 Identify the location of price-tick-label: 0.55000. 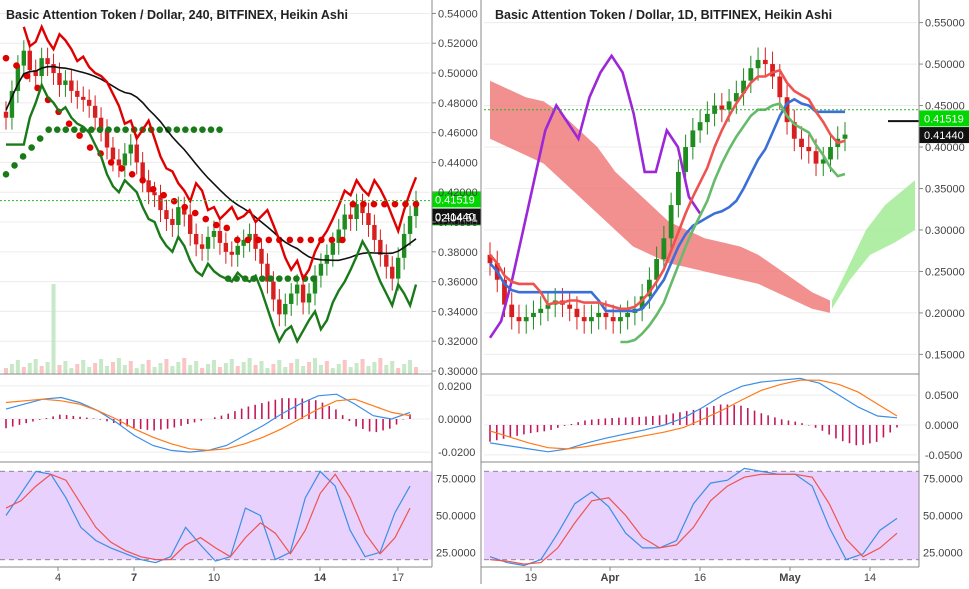
(945, 24).